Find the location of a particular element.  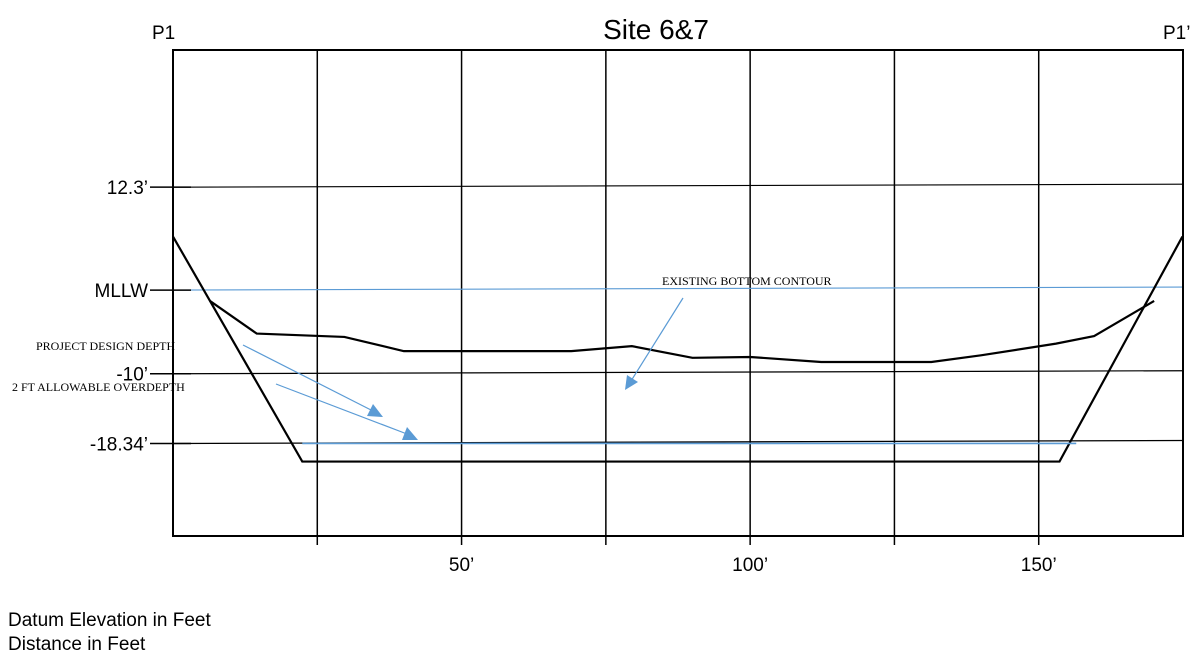

x-axis-caption: Distance in Feet is located at coordinates (77, 644).